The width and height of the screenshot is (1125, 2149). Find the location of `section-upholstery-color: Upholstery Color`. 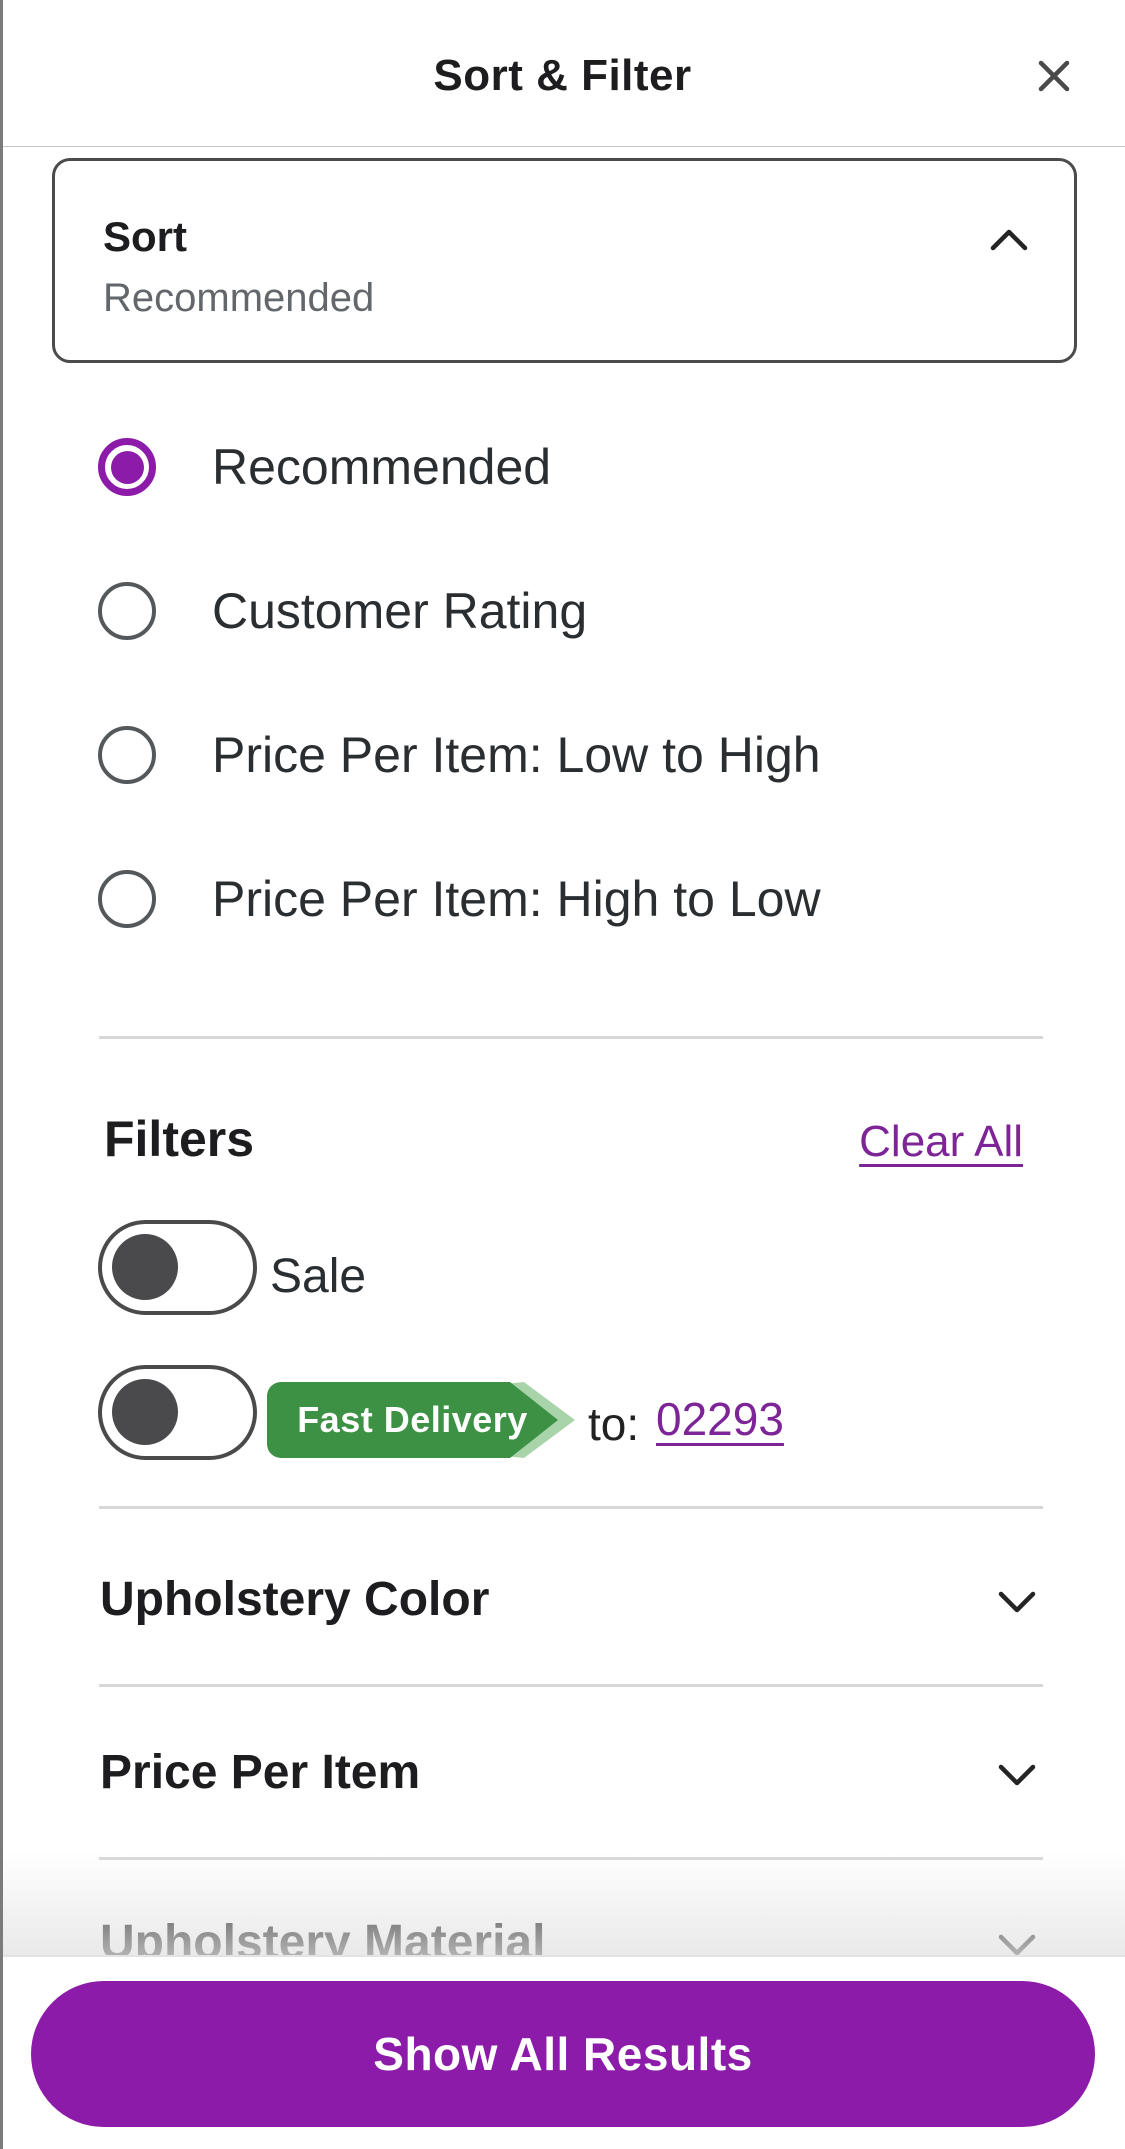

section-upholstery-color: Upholstery Color is located at coordinates (562, 1600).